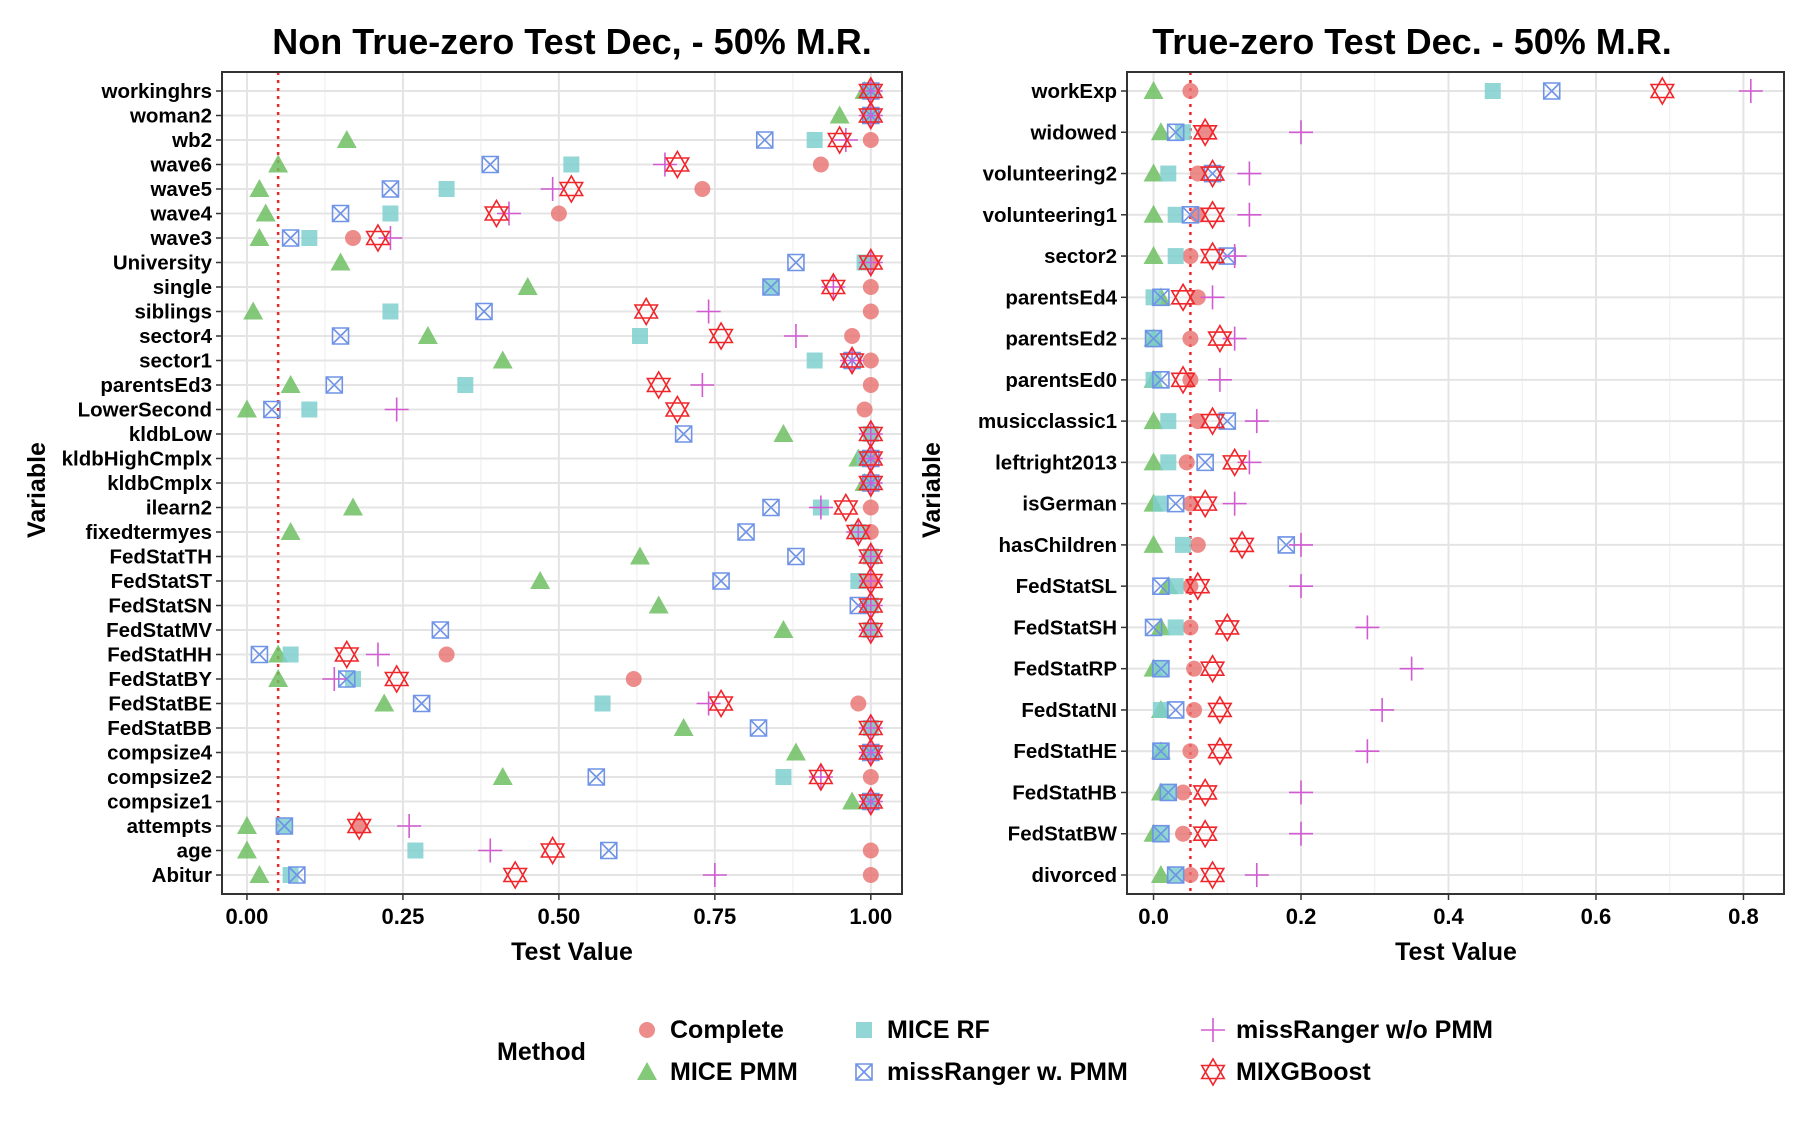 The height and width of the screenshot is (1126, 1798). What do you see at coordinates (783, 433) in the screenshot?
I see `data-point-mice-pmm-kldblow` at bounding box center [783, 433].